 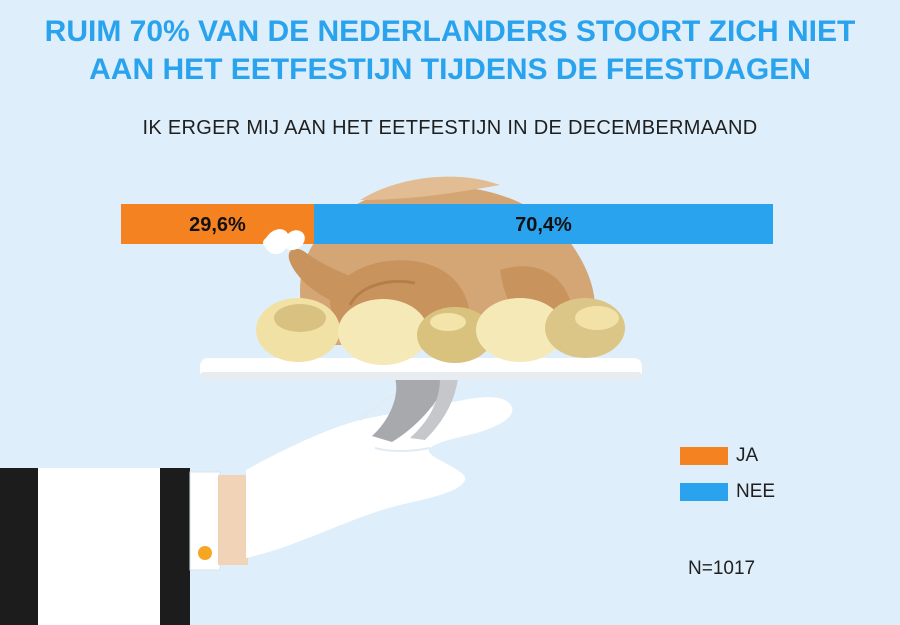 What do you see at coordinates (440, 331) in the screenshot?
I see `potatoes-icon` at bounding box center [440, 331].